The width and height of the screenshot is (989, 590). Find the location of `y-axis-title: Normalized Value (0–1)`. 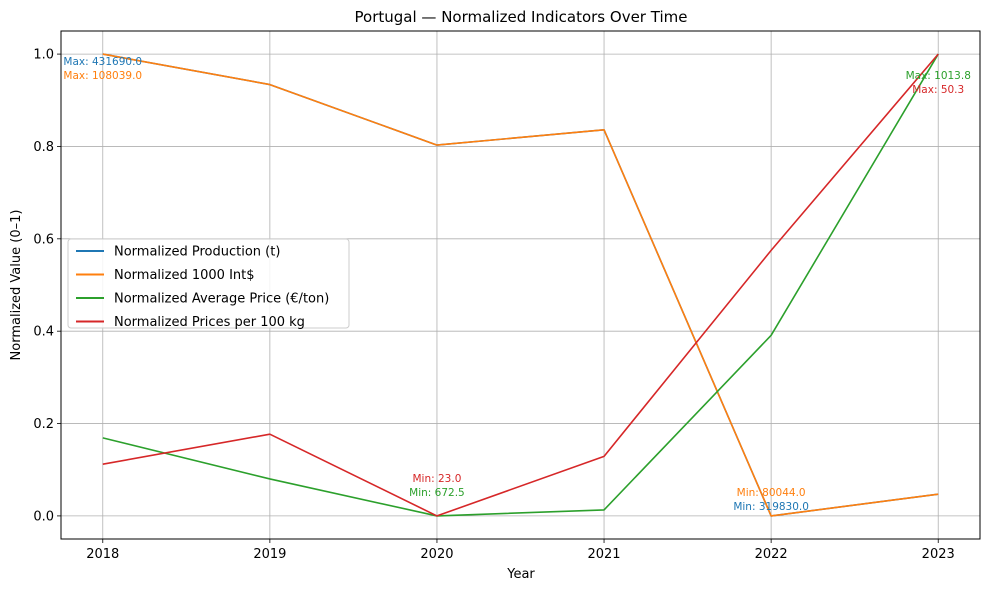

y-axis-title: Normalized Value (0–1) is located at coordinates (16, 285).